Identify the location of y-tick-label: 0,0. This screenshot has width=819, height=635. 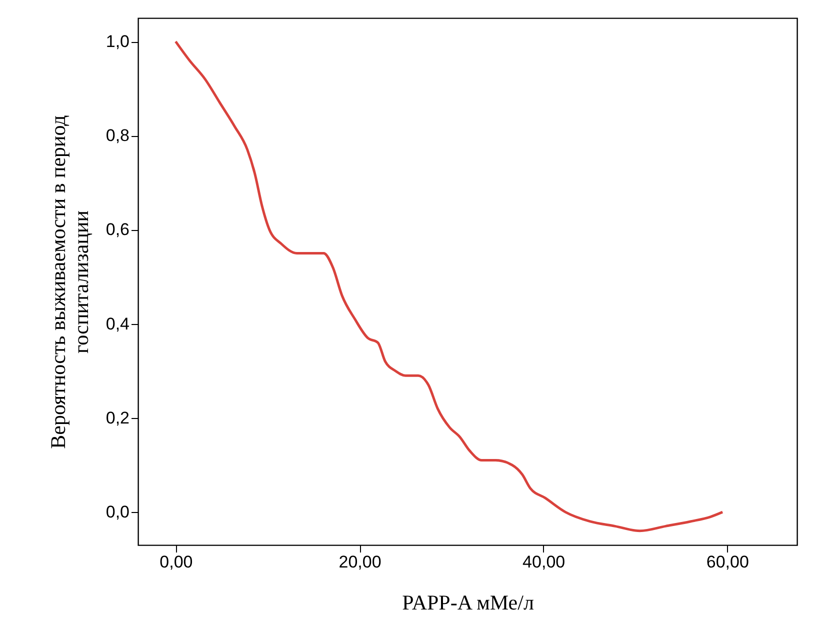
(118, 512).